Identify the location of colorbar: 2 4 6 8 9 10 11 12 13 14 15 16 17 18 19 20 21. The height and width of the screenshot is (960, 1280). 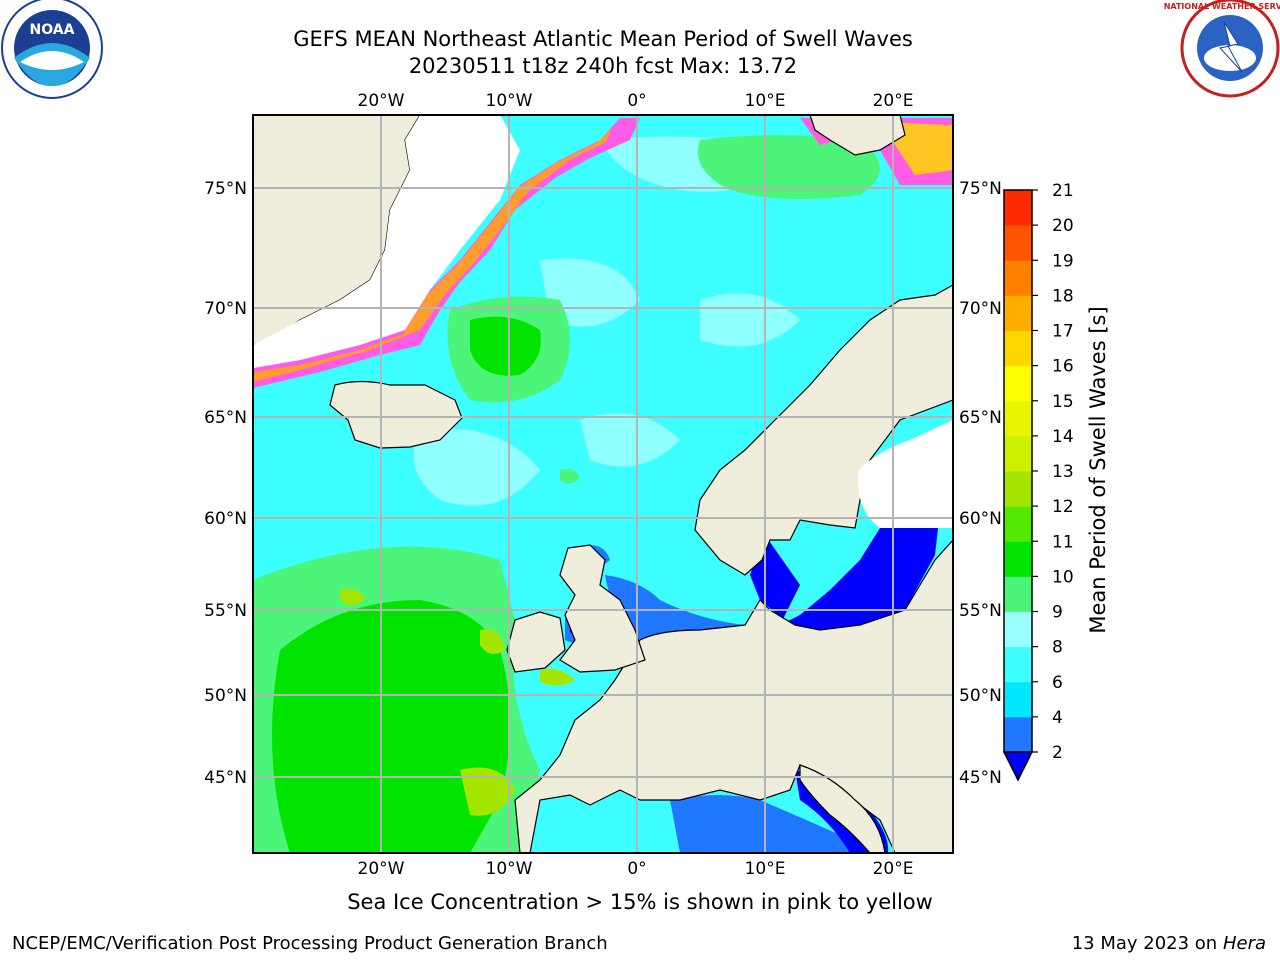
(1038, 481).